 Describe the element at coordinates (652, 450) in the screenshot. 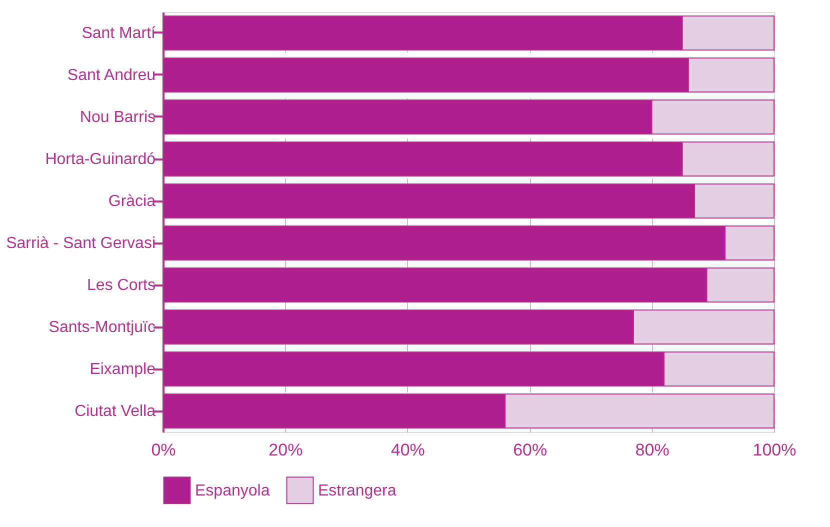

I see `x-tick-label: 80%` at that location.